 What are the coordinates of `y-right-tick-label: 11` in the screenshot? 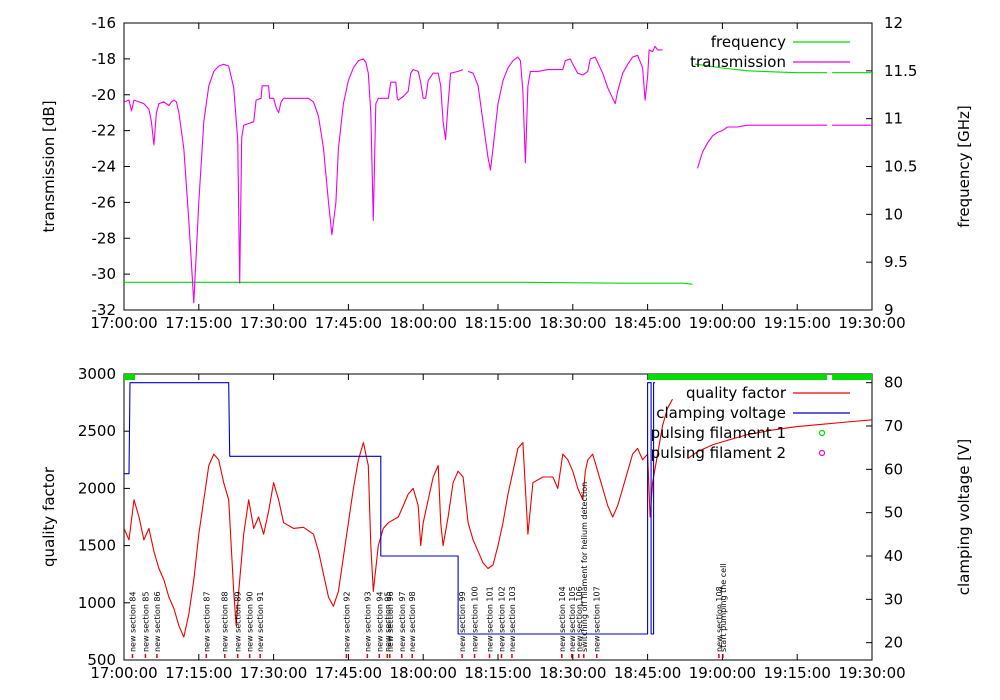 It's located at (893, 119).